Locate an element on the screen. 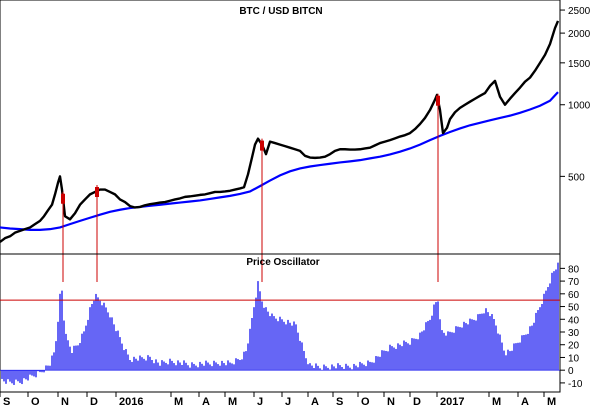  oscillator-y-tick-label: 0 is located at coordinates (571, 371).